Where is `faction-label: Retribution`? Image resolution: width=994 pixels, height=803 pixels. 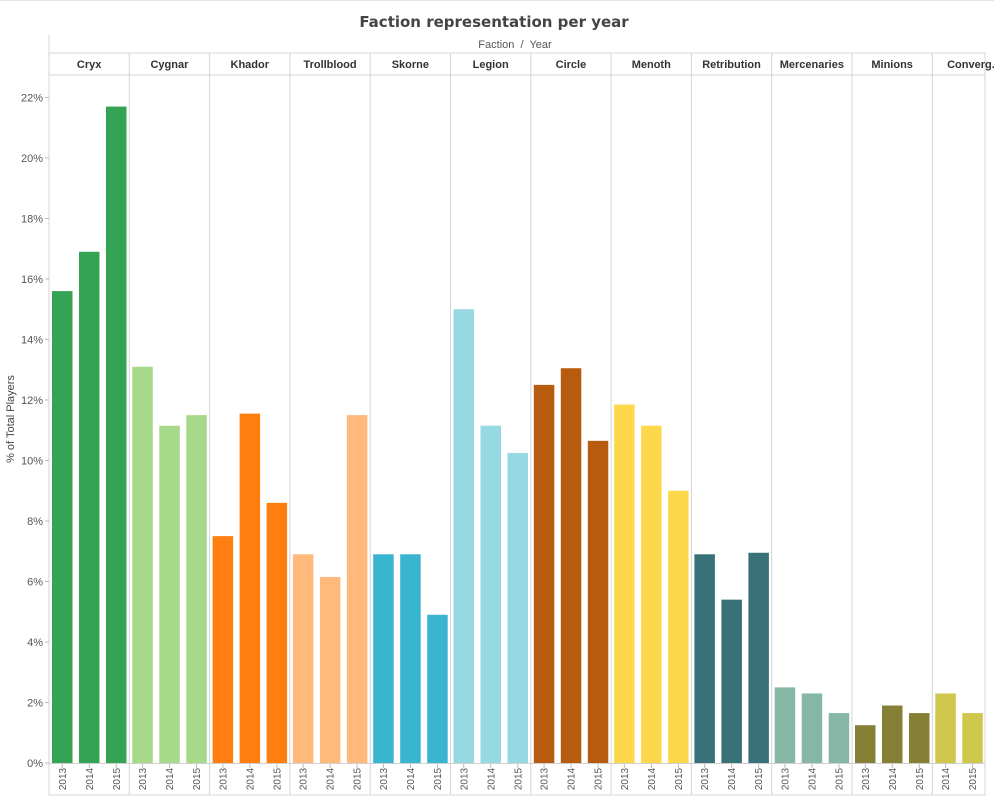
faction-label: Retribution is located at coordinates (731, 65).